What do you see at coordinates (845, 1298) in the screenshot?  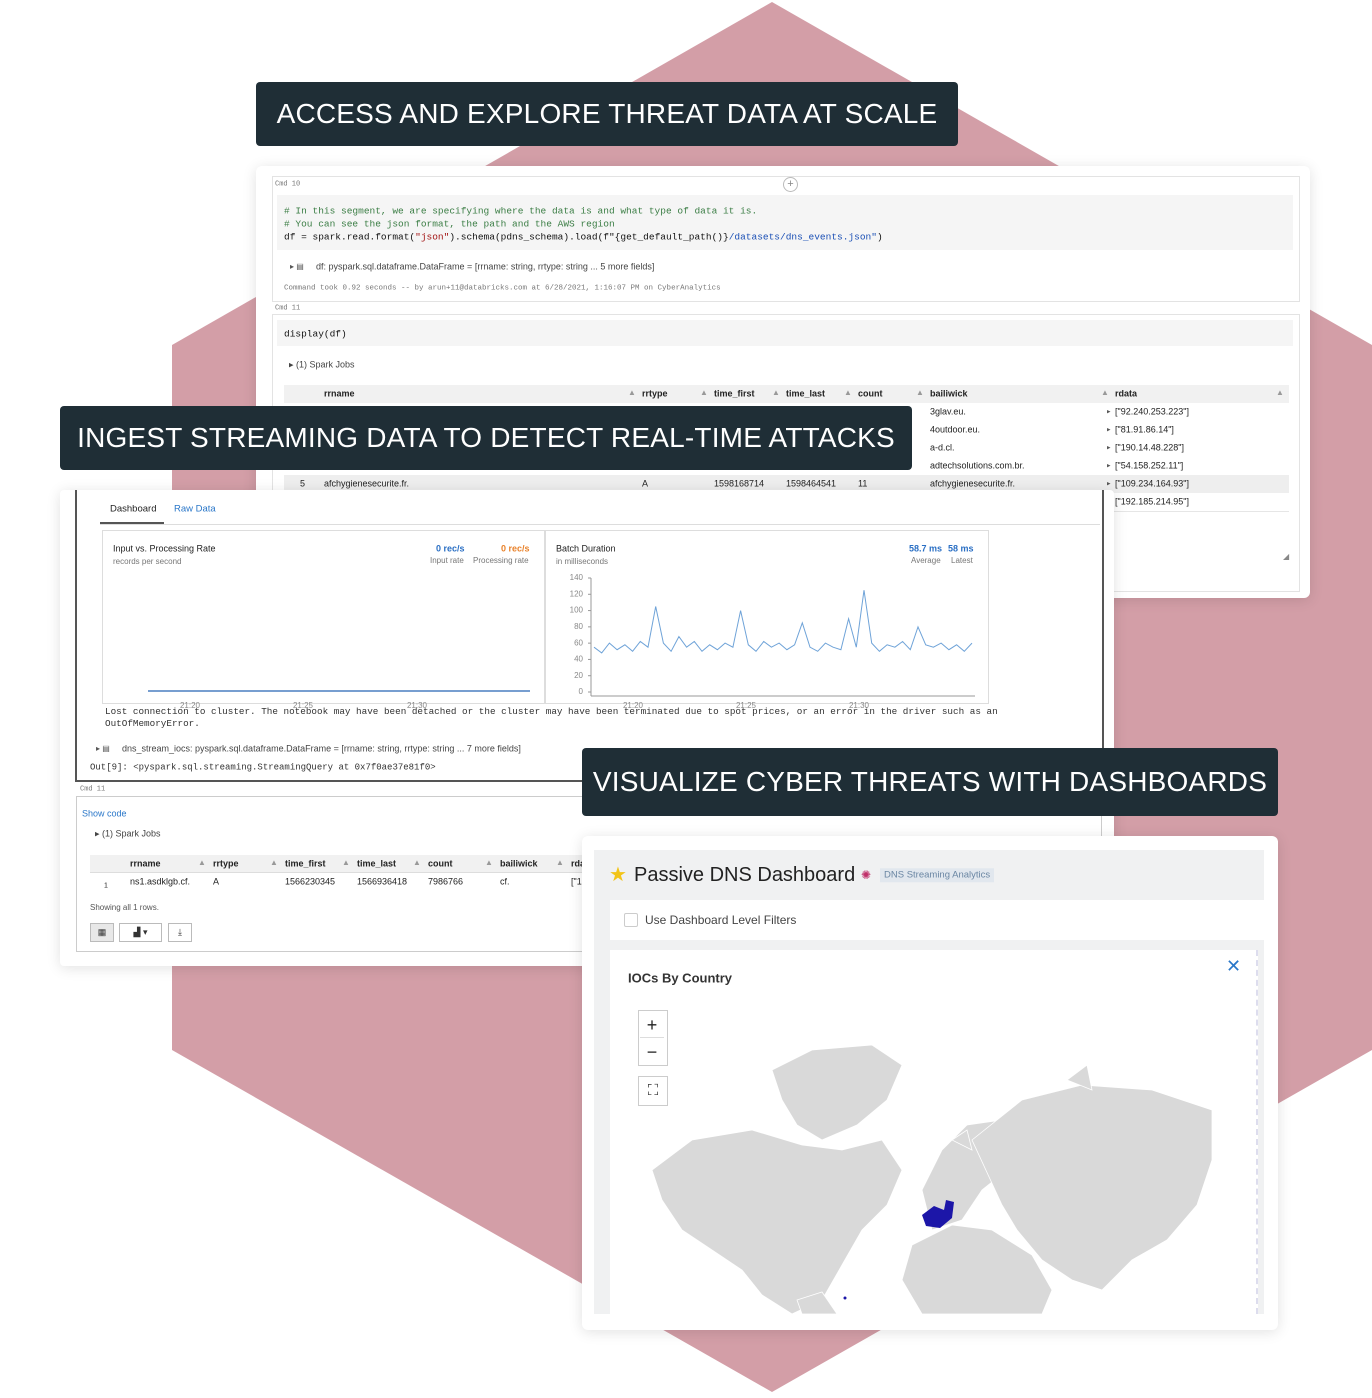 I see `highlighted-point` at bounding box center [845, 1298].